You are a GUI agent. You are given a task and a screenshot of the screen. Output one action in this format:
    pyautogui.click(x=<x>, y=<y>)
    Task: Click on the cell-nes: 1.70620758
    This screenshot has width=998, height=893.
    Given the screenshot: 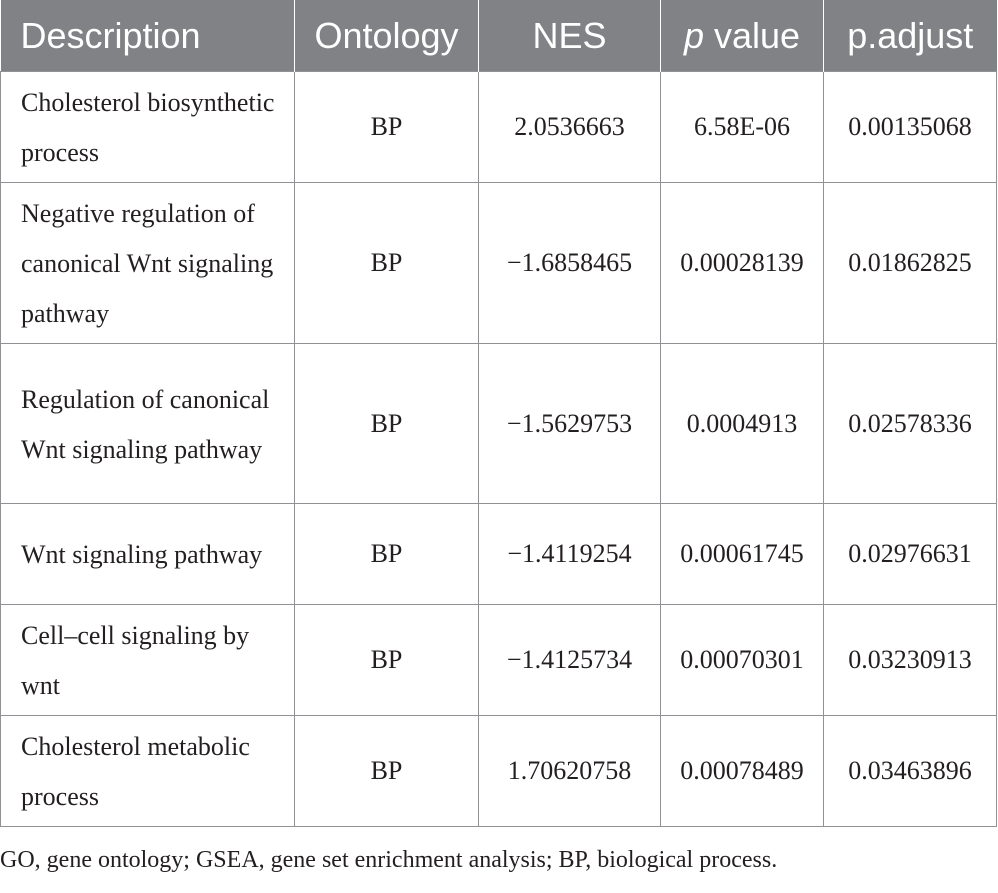 What is the action you would take?
    pyautogui.click(x=569, y=771)
    